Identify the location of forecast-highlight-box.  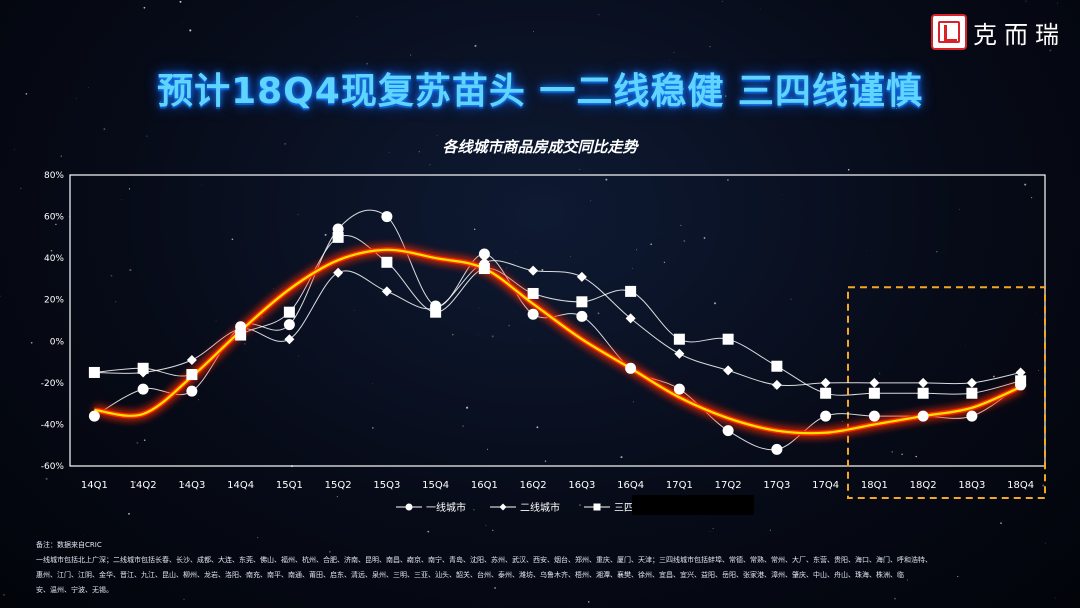
(946, 392).